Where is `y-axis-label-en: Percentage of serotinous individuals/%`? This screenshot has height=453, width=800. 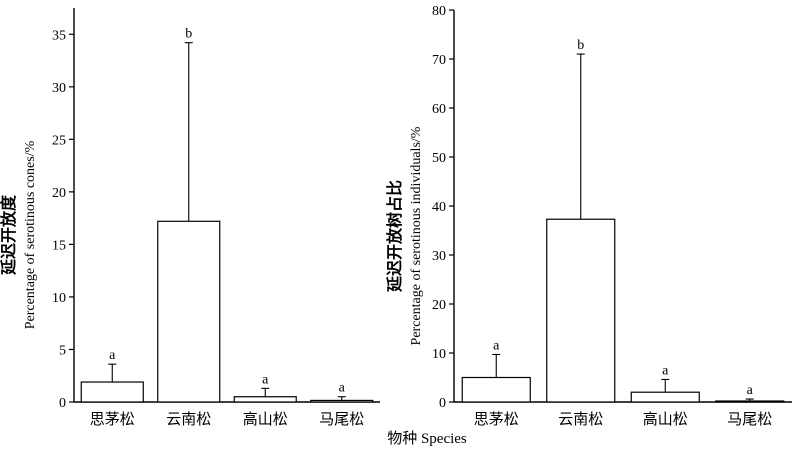 y-axis-label-en: Percentage of serotinous individuals/% is located at coordinates (416, 235).